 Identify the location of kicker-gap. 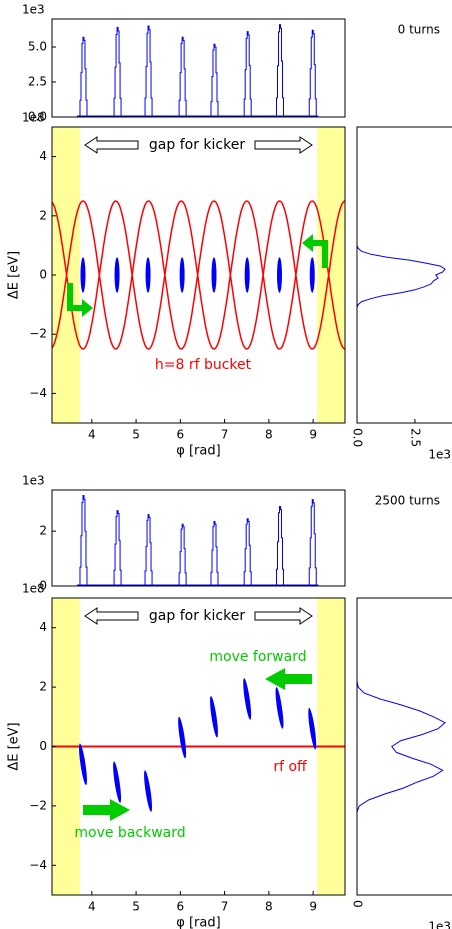
(331, 275).